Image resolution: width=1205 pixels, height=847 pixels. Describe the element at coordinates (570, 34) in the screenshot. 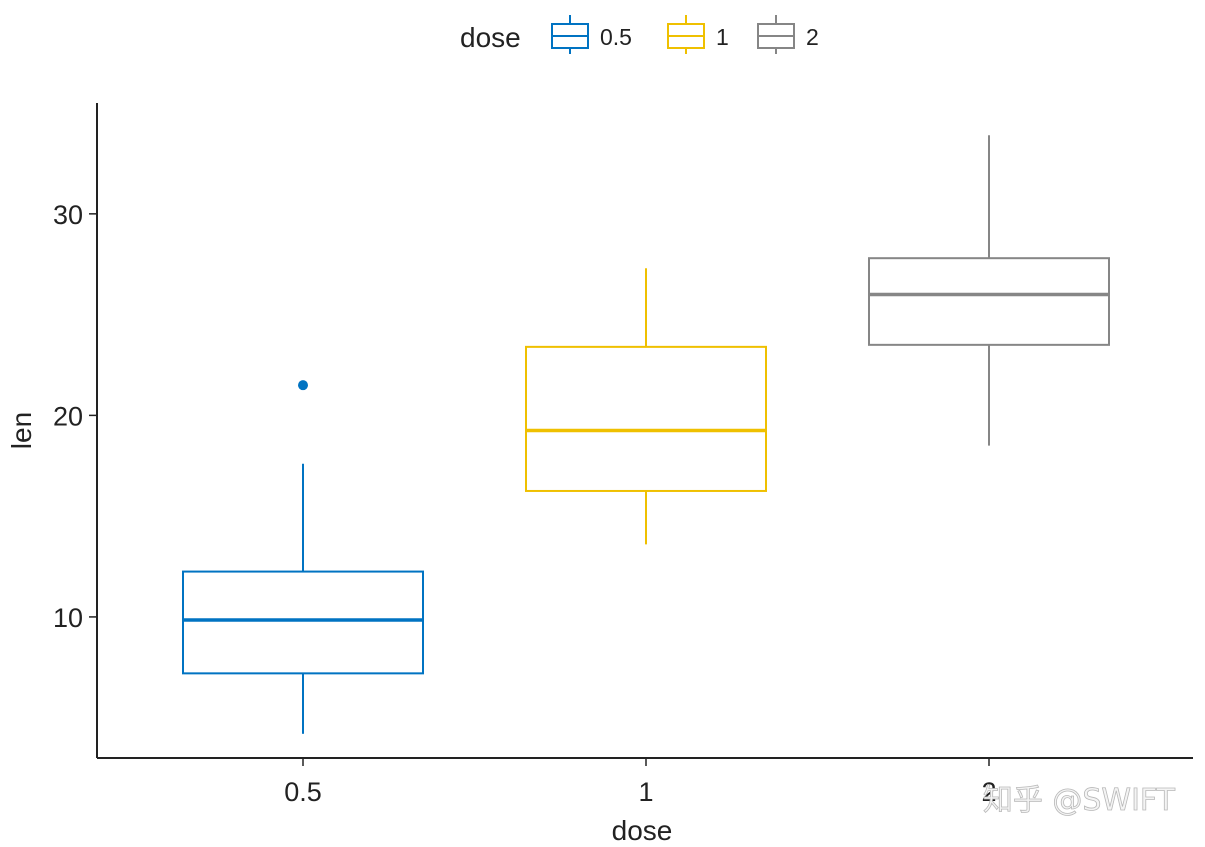

I see `legend-key-0.5` at that location.